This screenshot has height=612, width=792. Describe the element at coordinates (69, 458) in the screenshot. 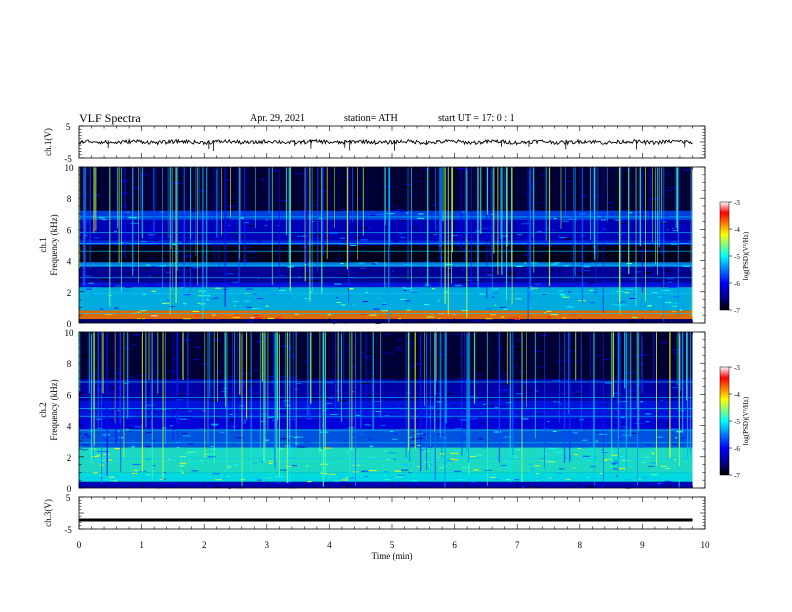

I see `y-tick-label: 2` at that location.